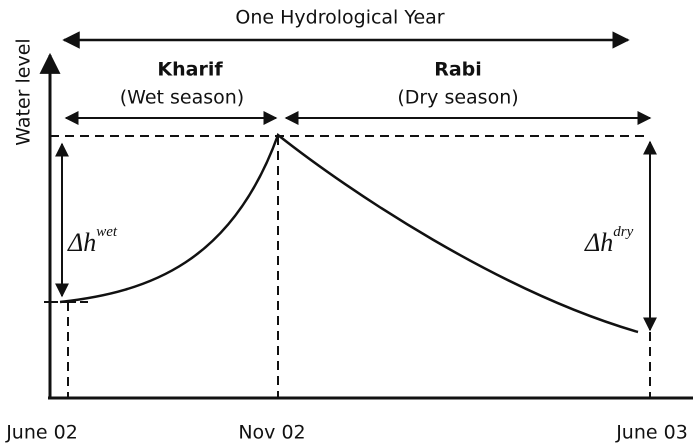  Describe the element at coordinates (458, 70) in the screenshot. I see `season-name: Rabi` at that location.